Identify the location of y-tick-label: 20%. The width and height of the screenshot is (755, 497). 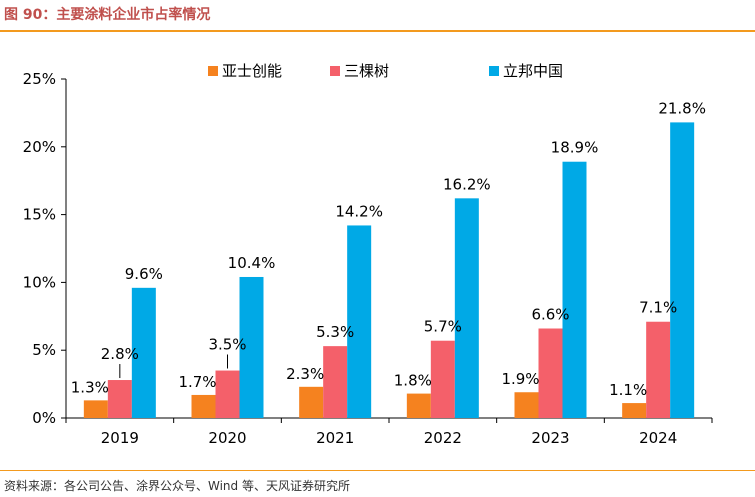
(39, 147).